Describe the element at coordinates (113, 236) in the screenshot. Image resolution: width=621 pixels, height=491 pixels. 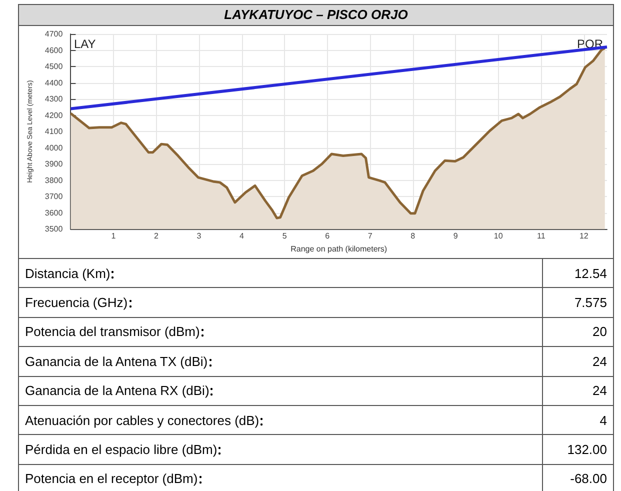
I see `x-tick-label: 1` at that location.